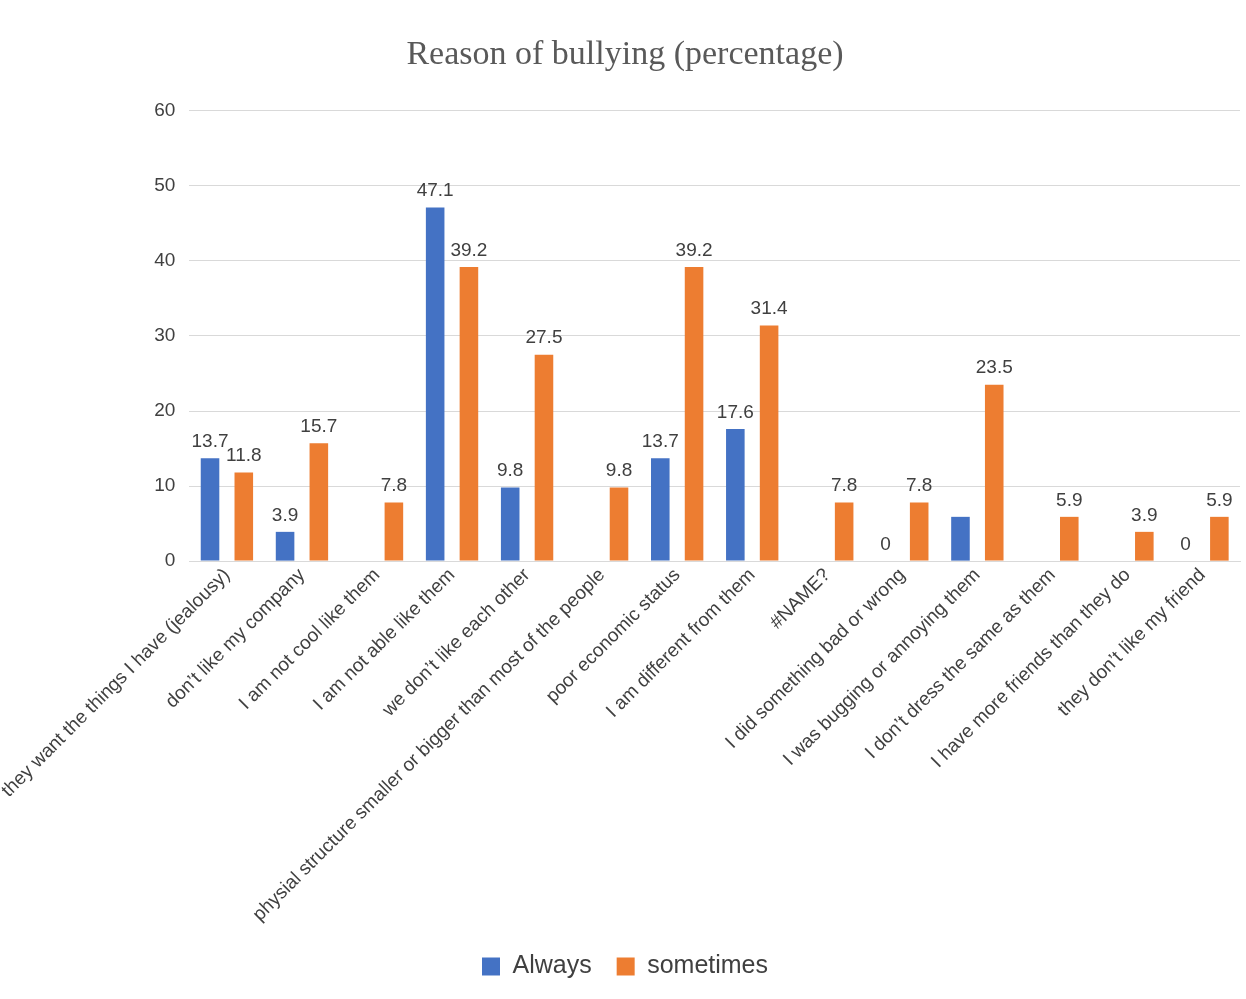 The width and height of the screenshot is (1246, 999). Describe the element at coordinates (170, 560) in the screenshot. I see `y-tick-label: 0` at that location.